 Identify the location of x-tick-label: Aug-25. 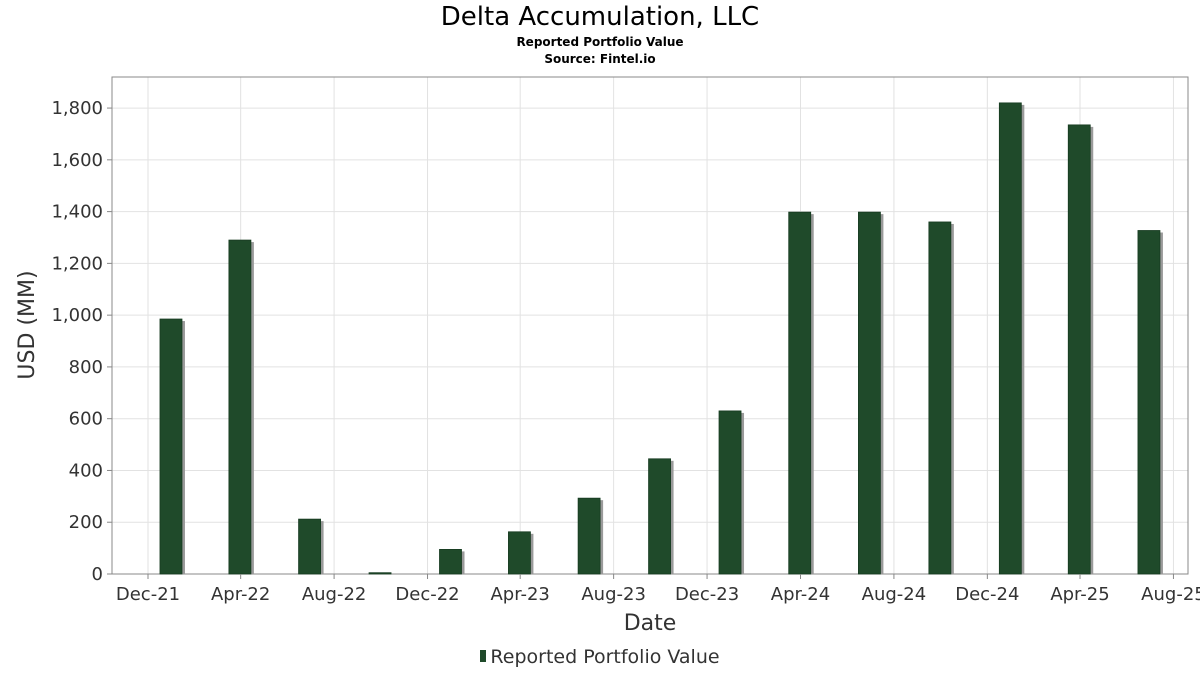
(1170, 594).